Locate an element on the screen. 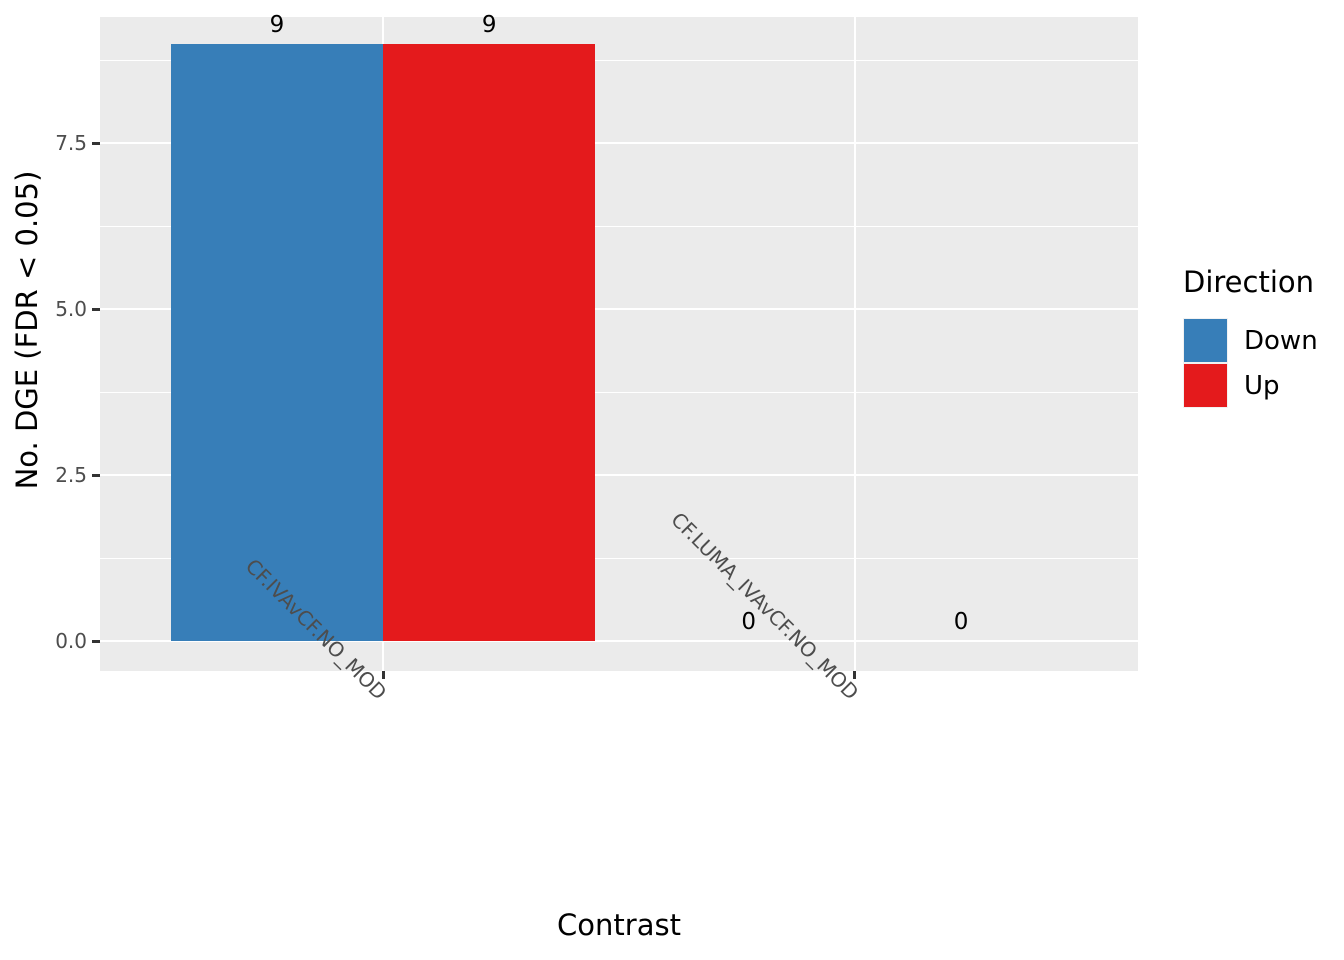 Image resolution: width=1344 pixels, height=960 pixels. x-axis-title: Contrast is located at coordinates (619, 925).